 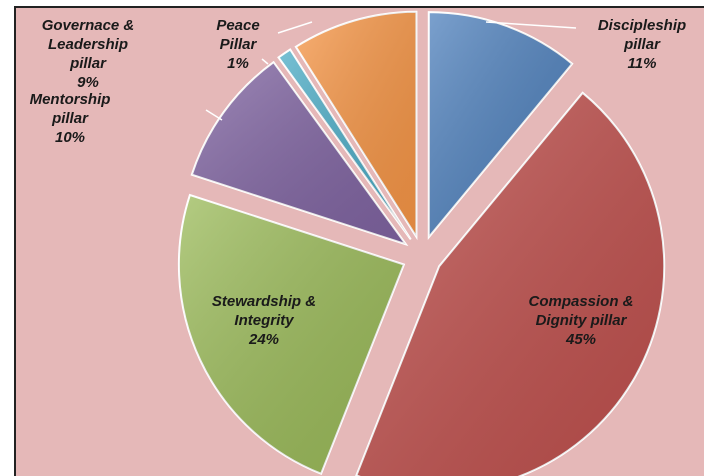 I want to click on slice-label: Compassion & Dignity pillar 45%, so click(x=580, y=320).